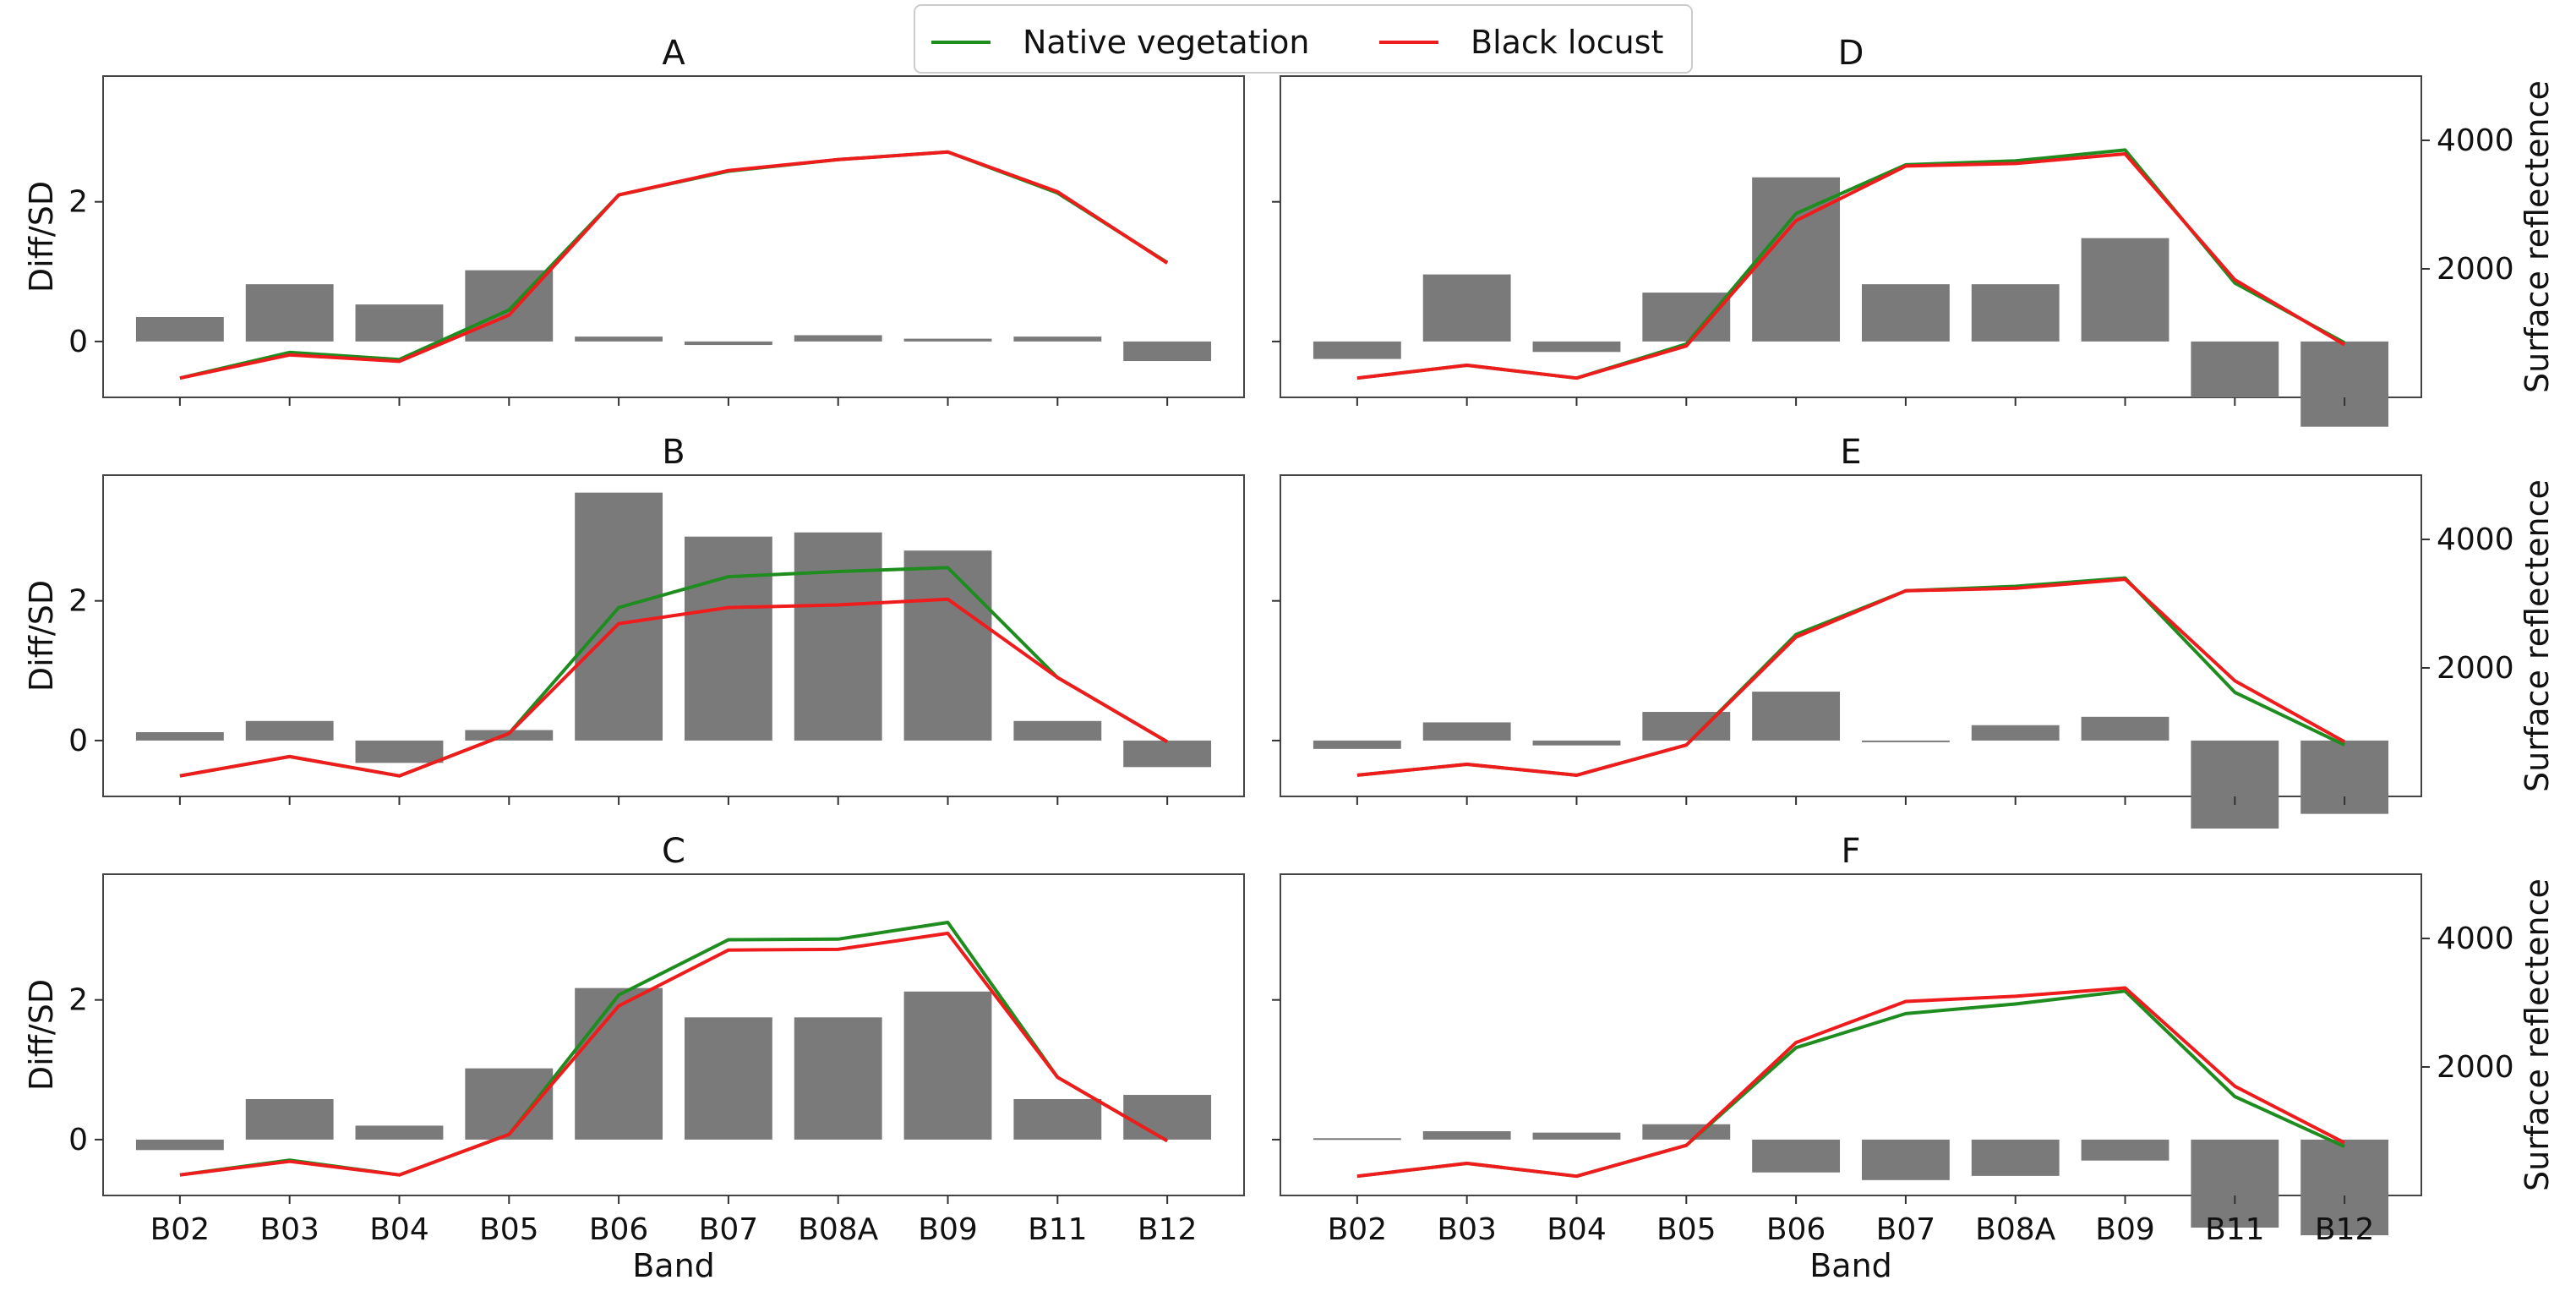 Image resolution: width=2576 pixels, height=1302 pixels. What do you see at coordinates (2537, 1035) in the screenshot?
I see `y-right-axis-label: Surface reflectence` at bounding box center [2537, 1035].